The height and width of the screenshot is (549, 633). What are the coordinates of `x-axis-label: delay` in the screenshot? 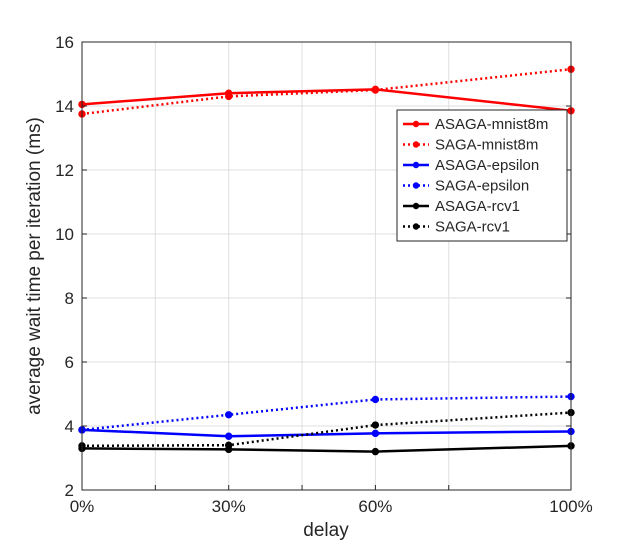 It's located at (326, 530).